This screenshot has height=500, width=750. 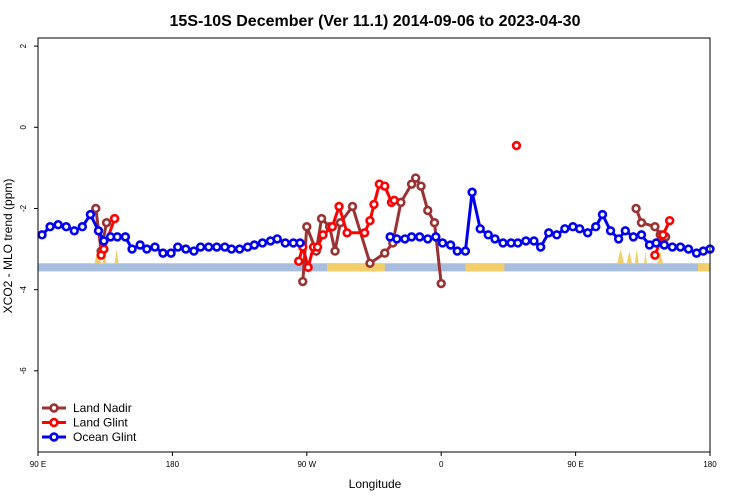 I want to click on legend-land-nadir-marker, so click(x=54, y=408).